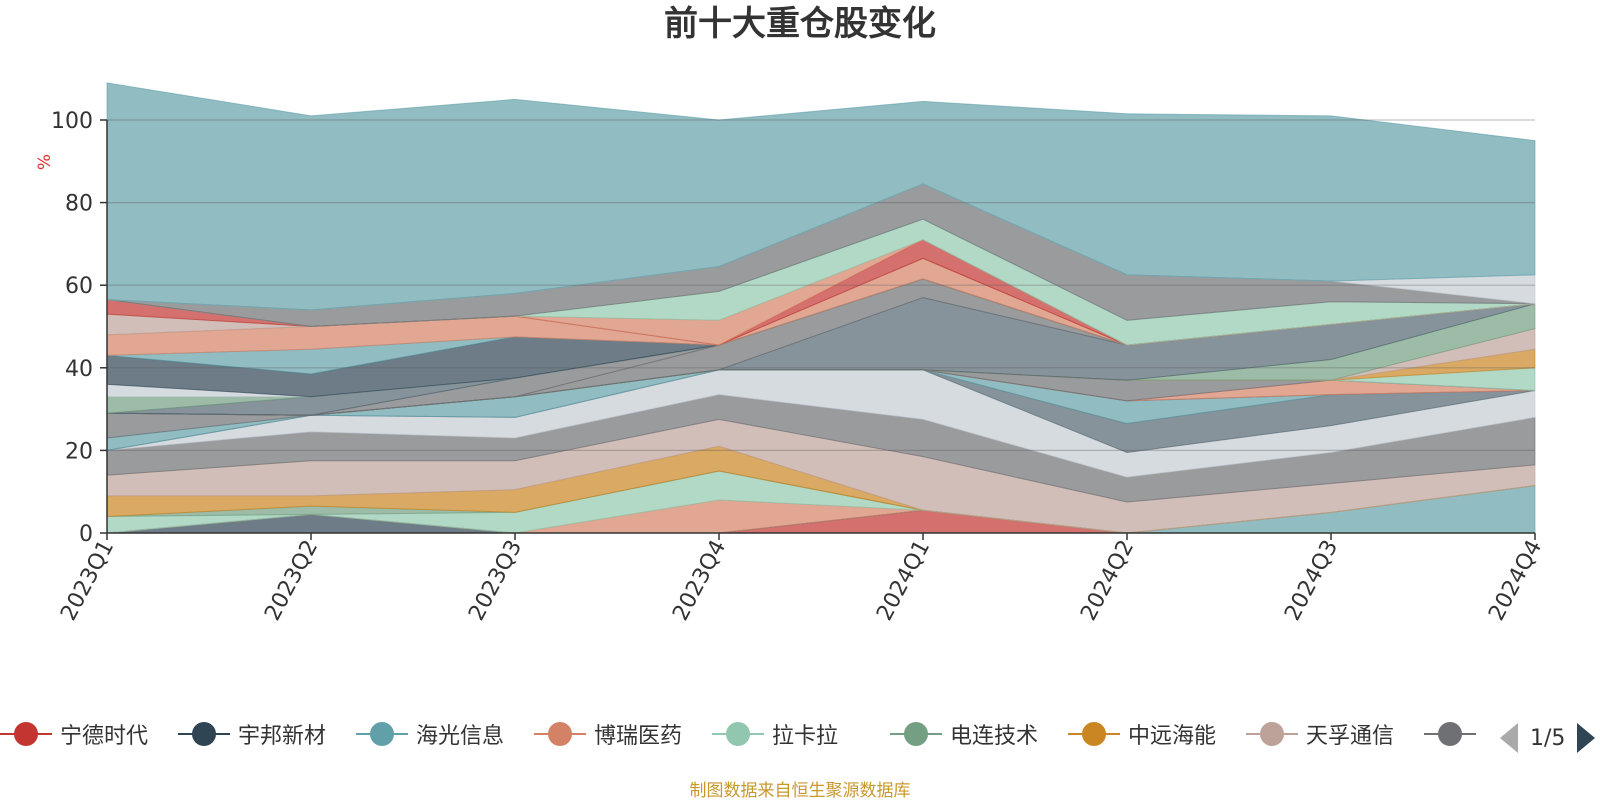  Describe the element at coordinates (79, 286) in the screenshot. I see `y-tick-label: 60` at that location.